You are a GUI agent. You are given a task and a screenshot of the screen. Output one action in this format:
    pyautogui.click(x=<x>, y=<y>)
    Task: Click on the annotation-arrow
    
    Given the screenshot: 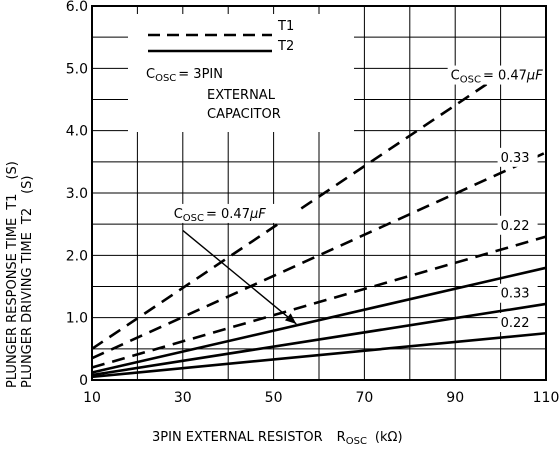 What is the action you would take?
    pyautogui.click(x=239, y=277)
    